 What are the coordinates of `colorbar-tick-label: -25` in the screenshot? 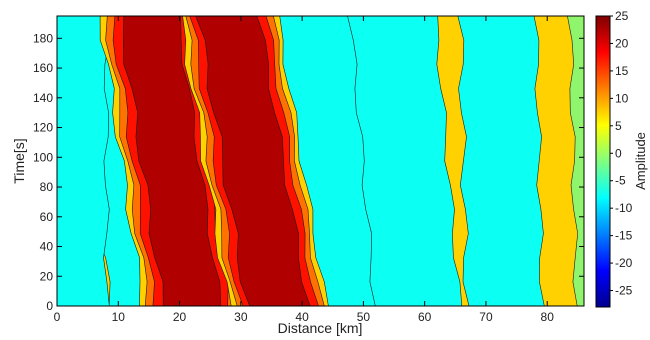 It's located at (624, 291).